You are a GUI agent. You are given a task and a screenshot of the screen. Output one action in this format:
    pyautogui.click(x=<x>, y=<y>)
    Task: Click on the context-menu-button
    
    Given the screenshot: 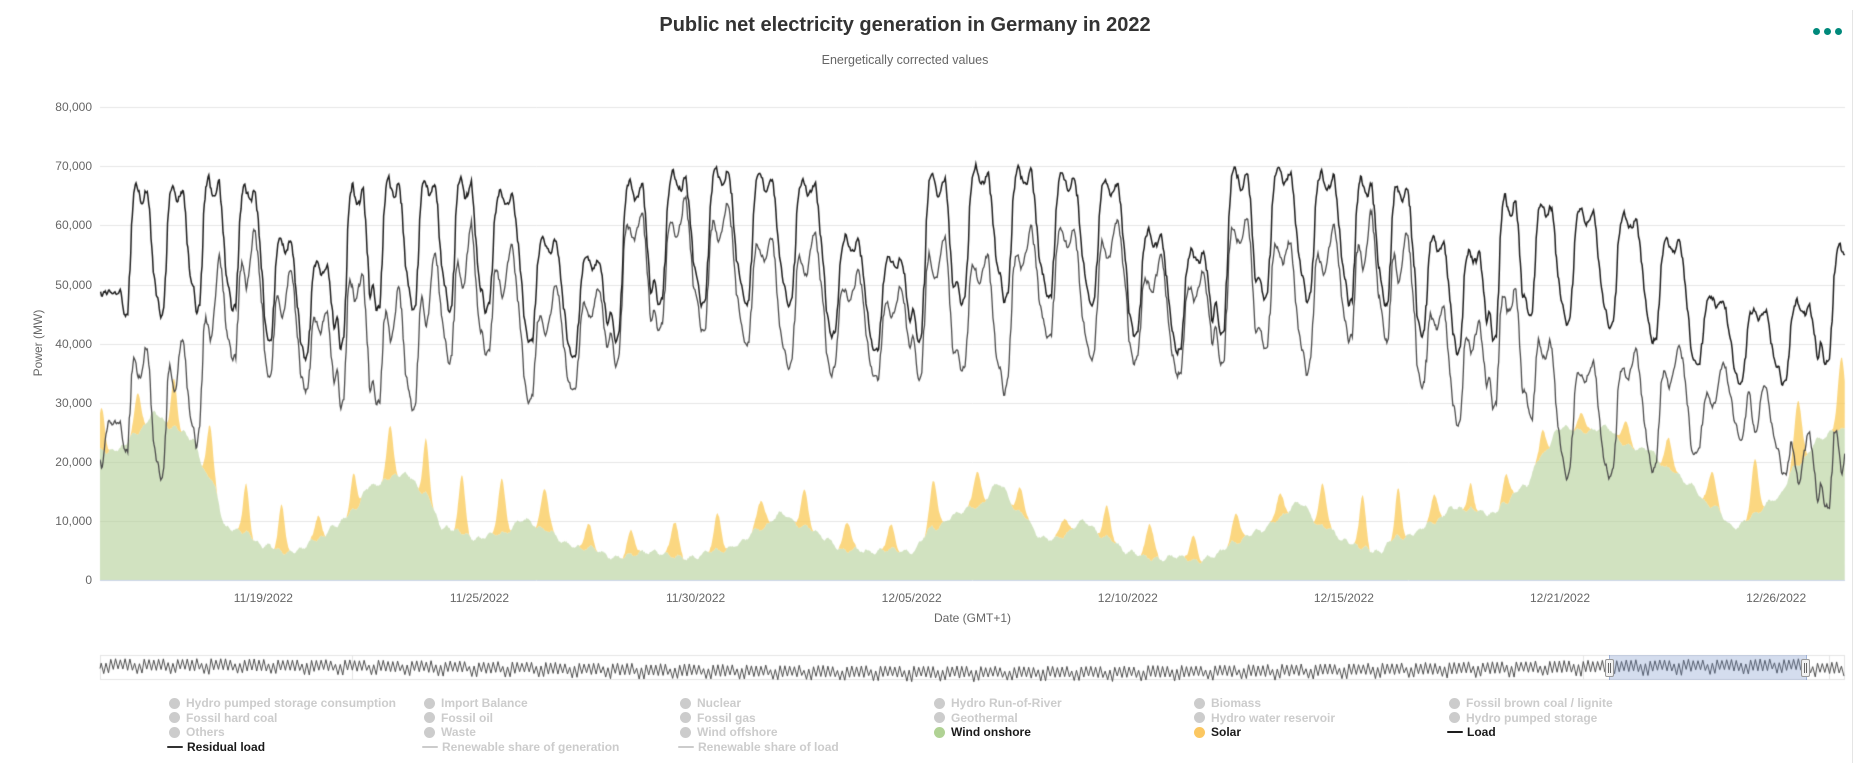 What is the action you would take?
    pyautogui.click(x=1827, y=31)
    